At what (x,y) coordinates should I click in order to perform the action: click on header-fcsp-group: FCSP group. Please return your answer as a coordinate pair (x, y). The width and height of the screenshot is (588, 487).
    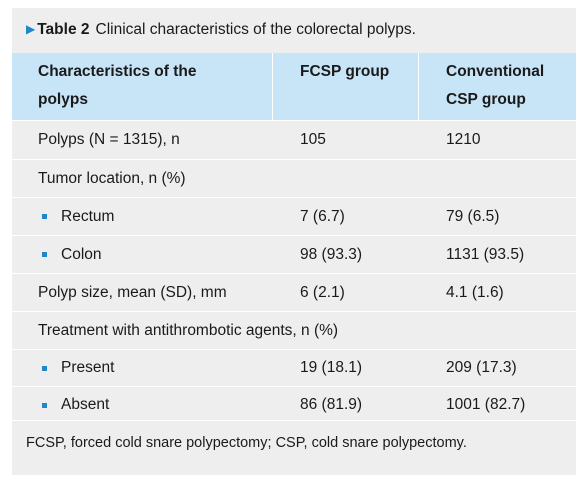
    Looking at the image, I should click on (345, 71).